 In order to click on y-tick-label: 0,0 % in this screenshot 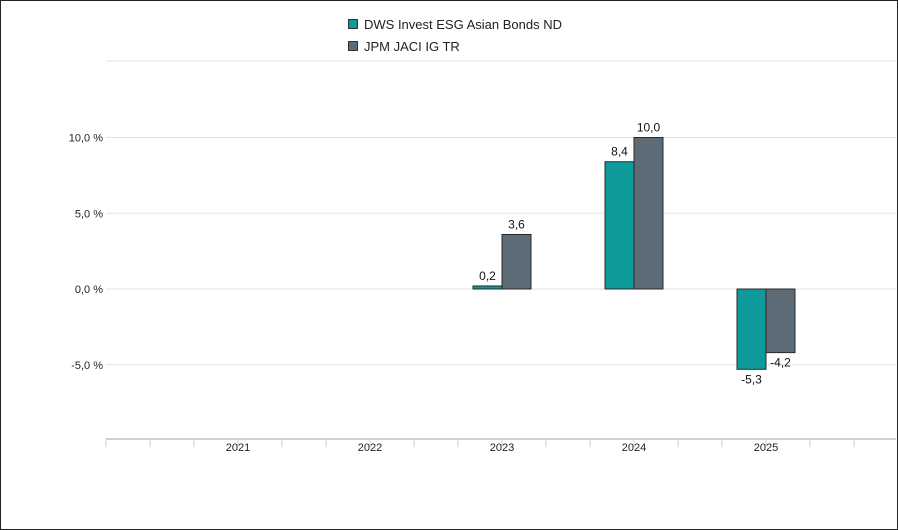, I will do `click(89, 290)`.